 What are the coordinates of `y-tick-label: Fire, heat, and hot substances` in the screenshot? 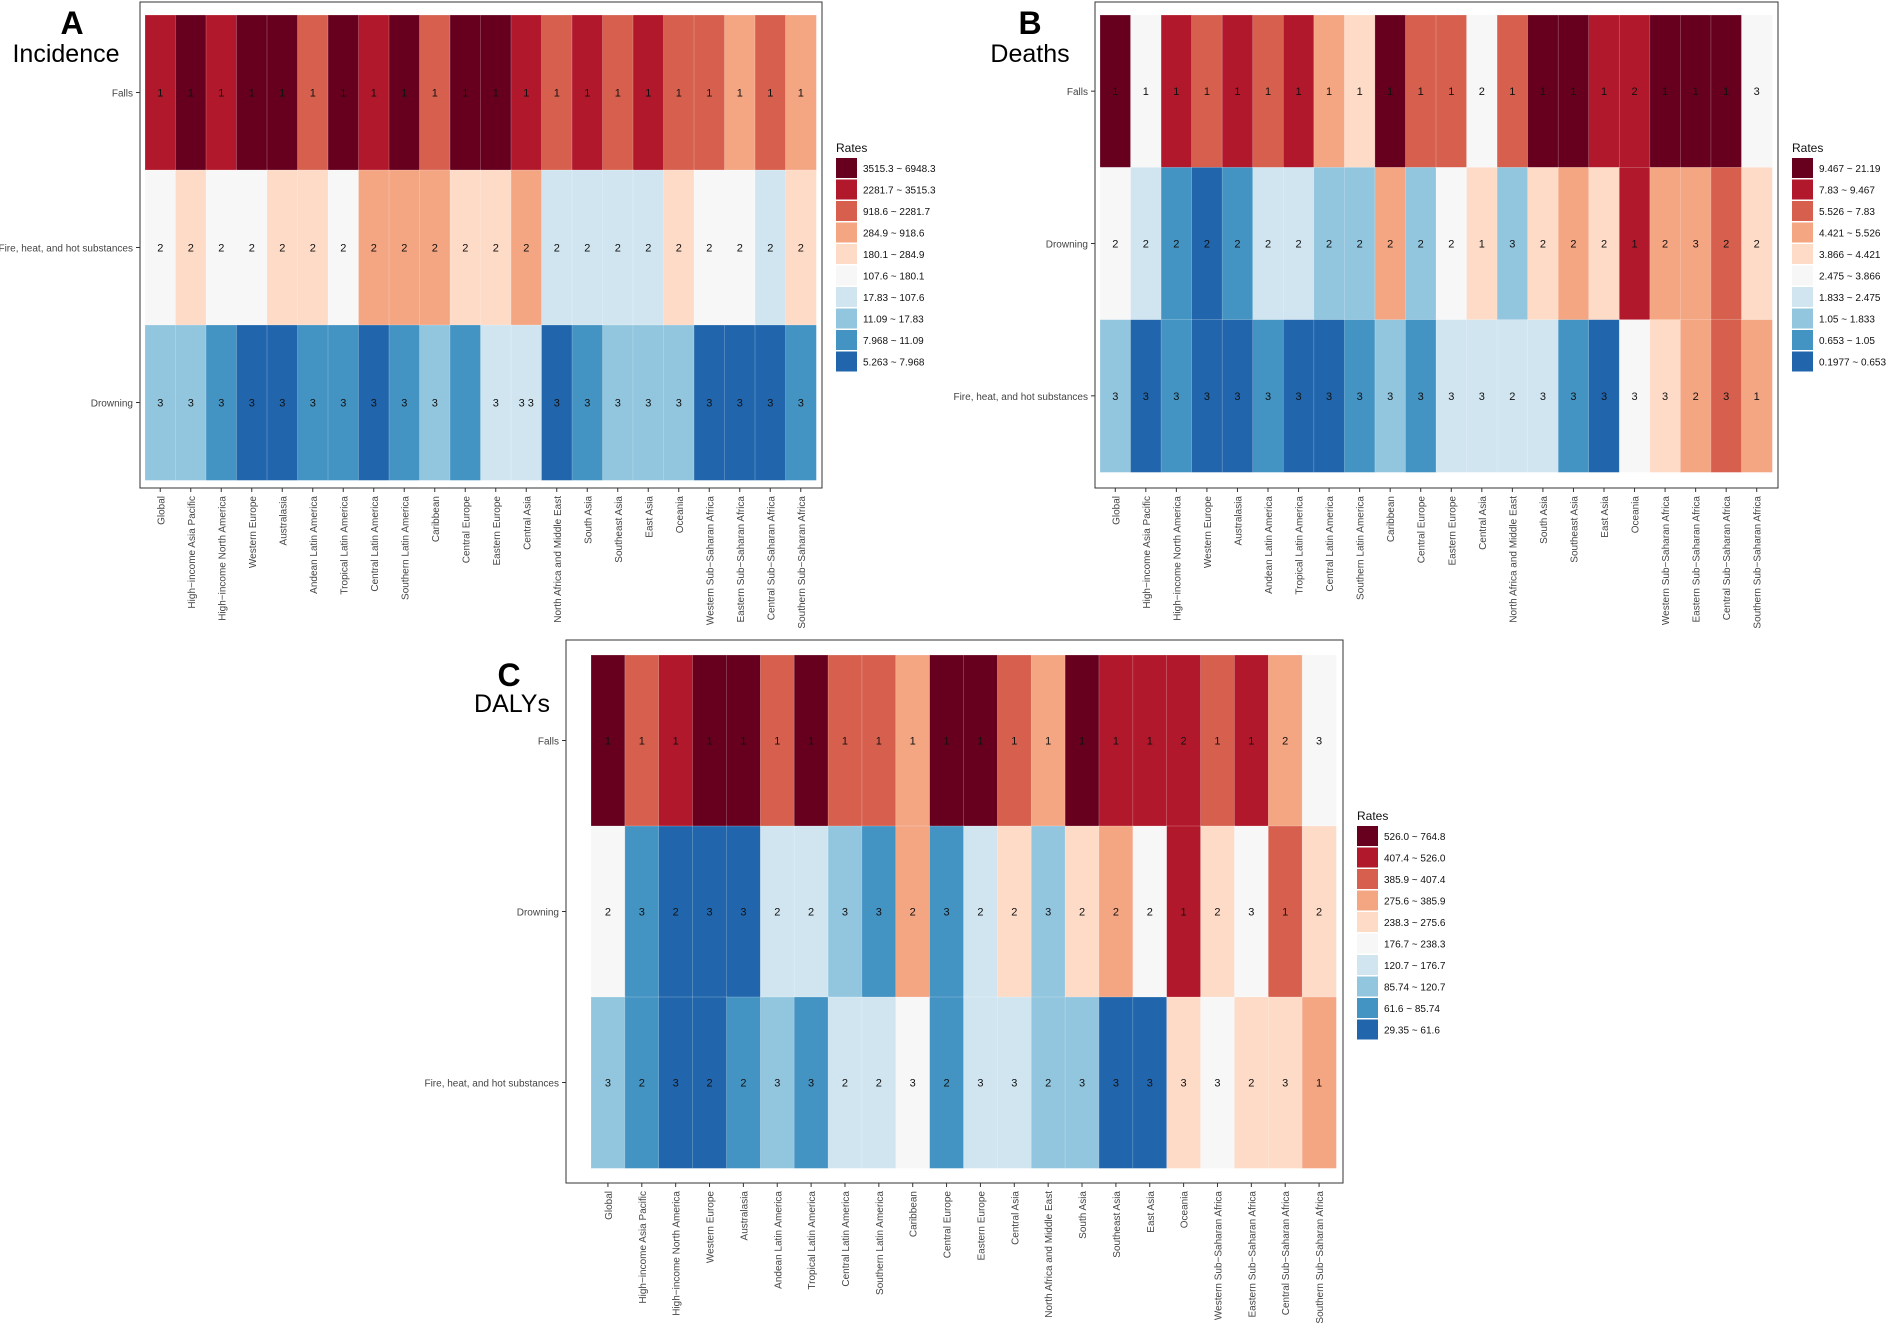 It's located at (1020, 397).